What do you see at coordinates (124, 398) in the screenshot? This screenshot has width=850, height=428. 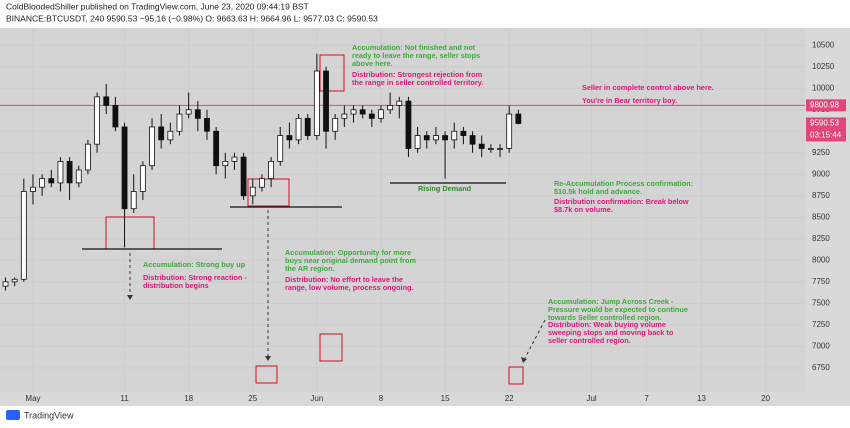 I see `x-tick-label: 11` at bounding box center [124, 398].